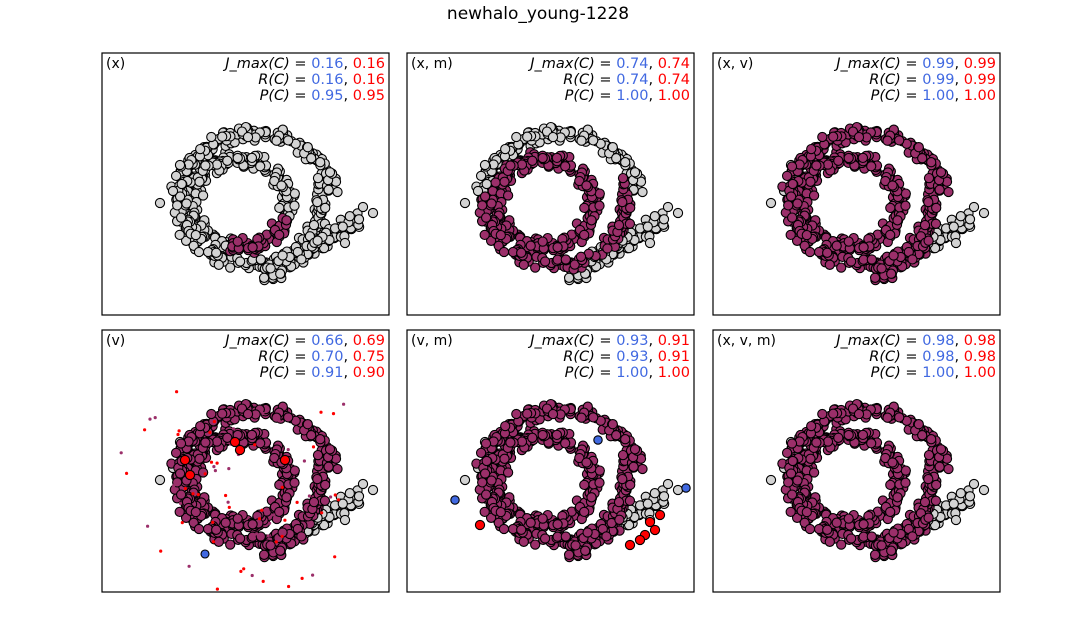  I want to click on metric-name: J_max(C) =, so click(877, 64).